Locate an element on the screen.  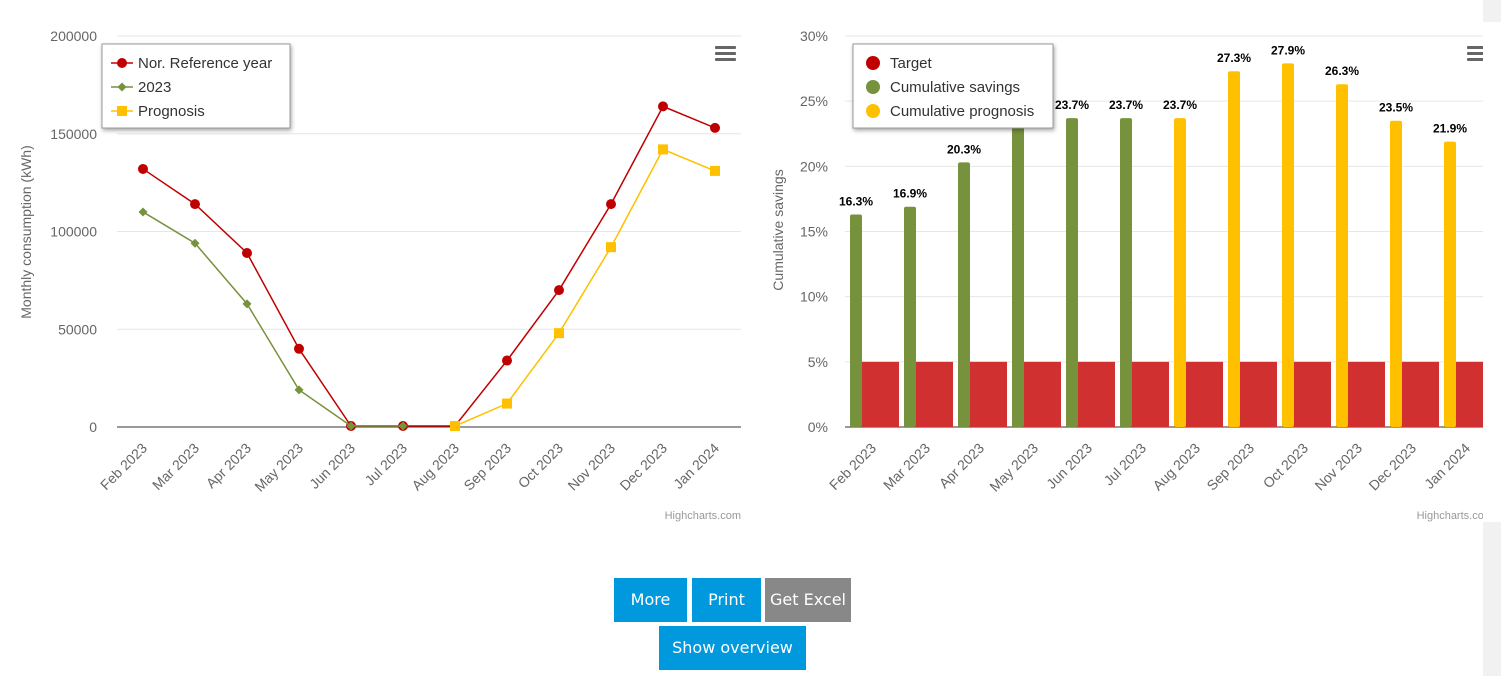
data-label: 27.3% is located at coordinates (1234, 58).